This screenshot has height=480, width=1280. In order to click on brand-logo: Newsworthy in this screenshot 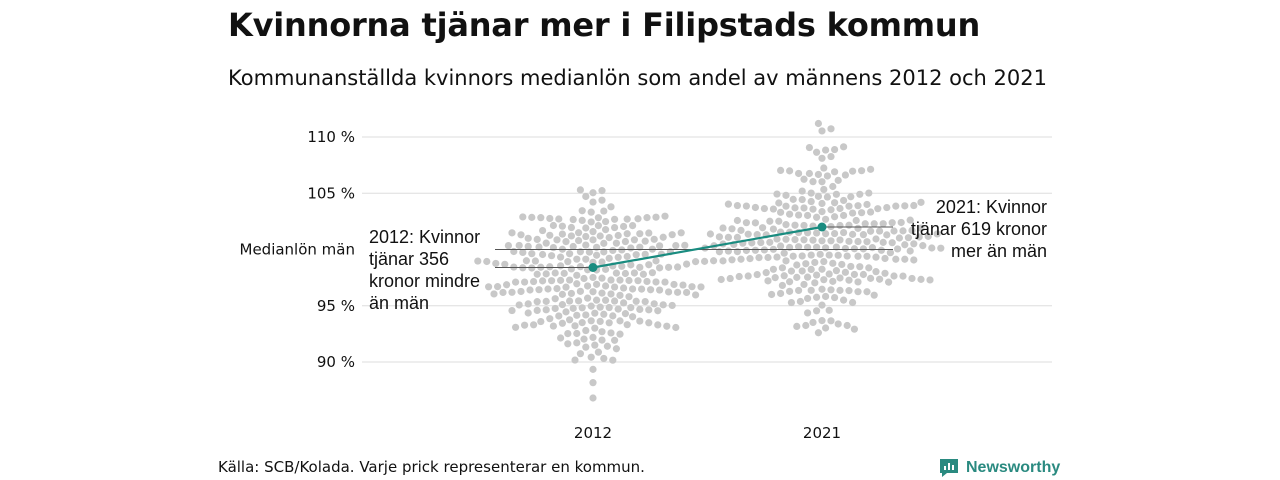, I will do `click(999, 468)`.